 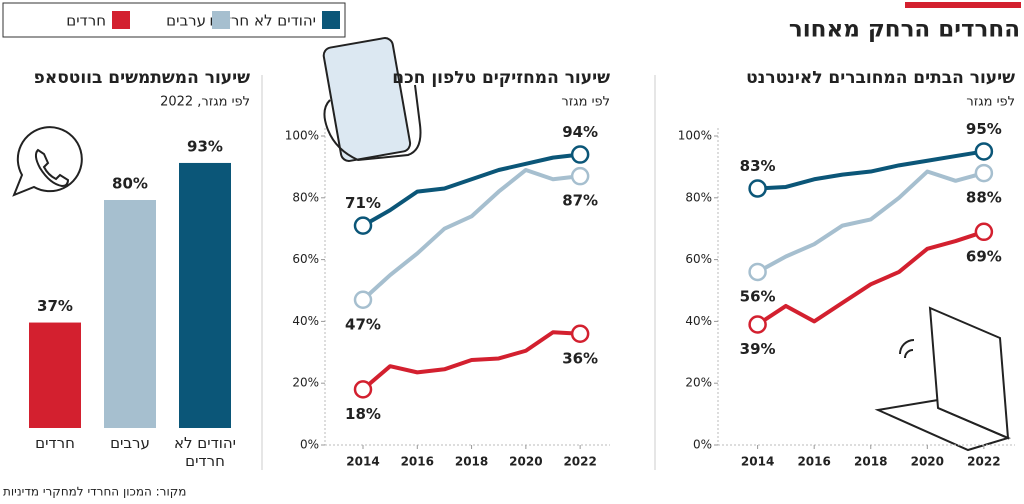 I want to click on page-title: החרדים הרחק מאחור, so click(x=904, y=30).